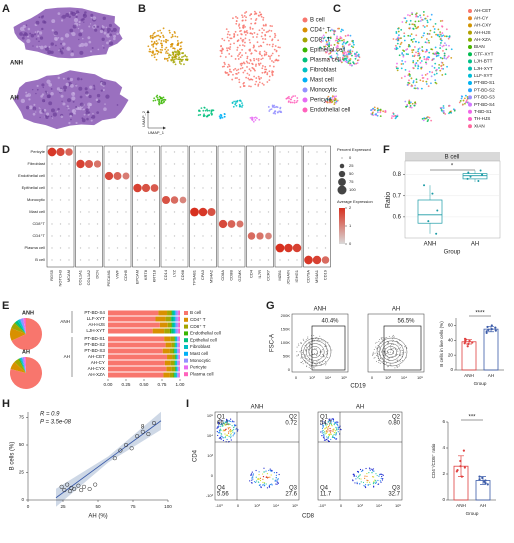  What do you see at coordinates (484, 53) in the screenshot?
I see `legend-label: CTF-XYT` at bounding box center [484, 53].